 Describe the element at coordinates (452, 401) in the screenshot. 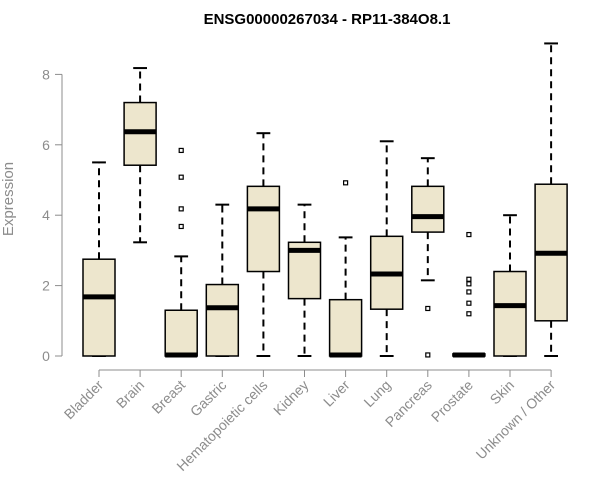

I see `x-tick-label: Prostate` at that location.